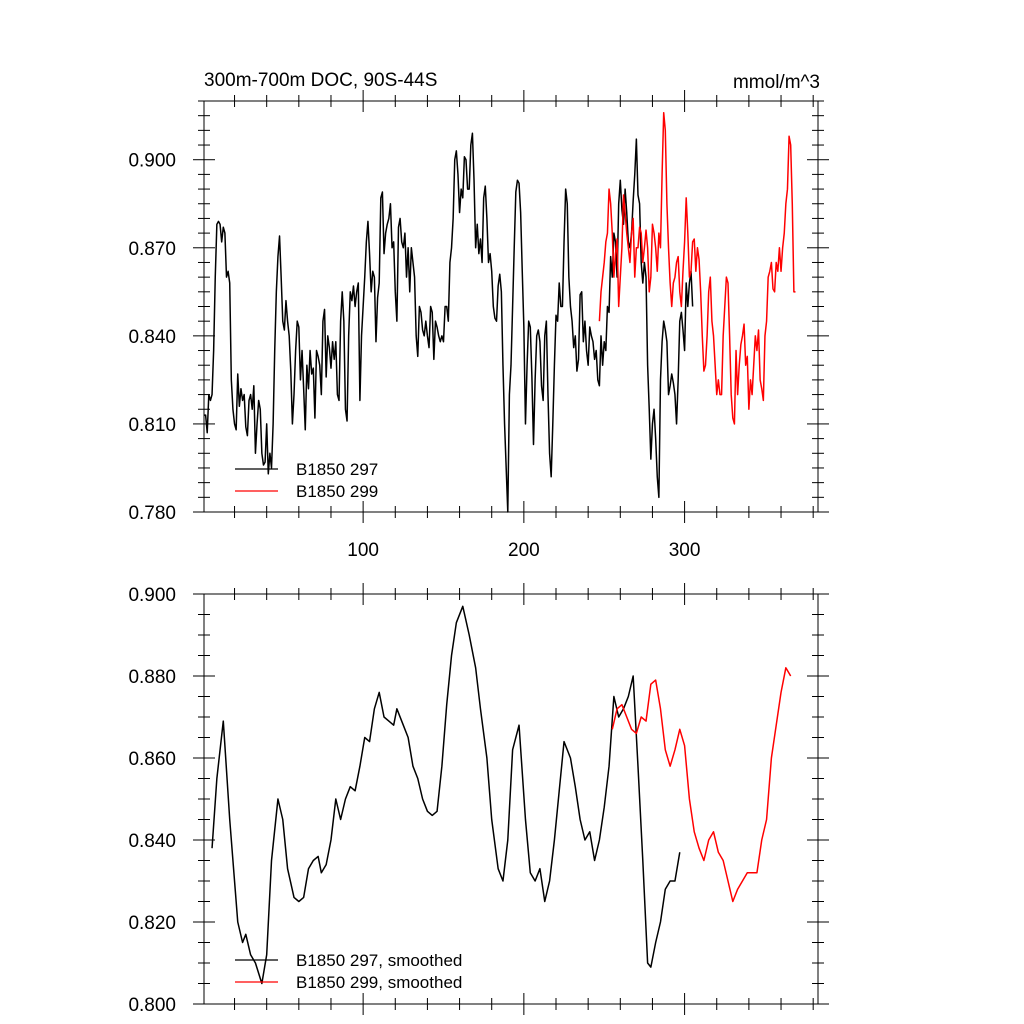  What do you see at coordinates (152, 595) in the screenshot?
I see `bottom-y-tick-label: 0.900` at bounding box center [152, 595].